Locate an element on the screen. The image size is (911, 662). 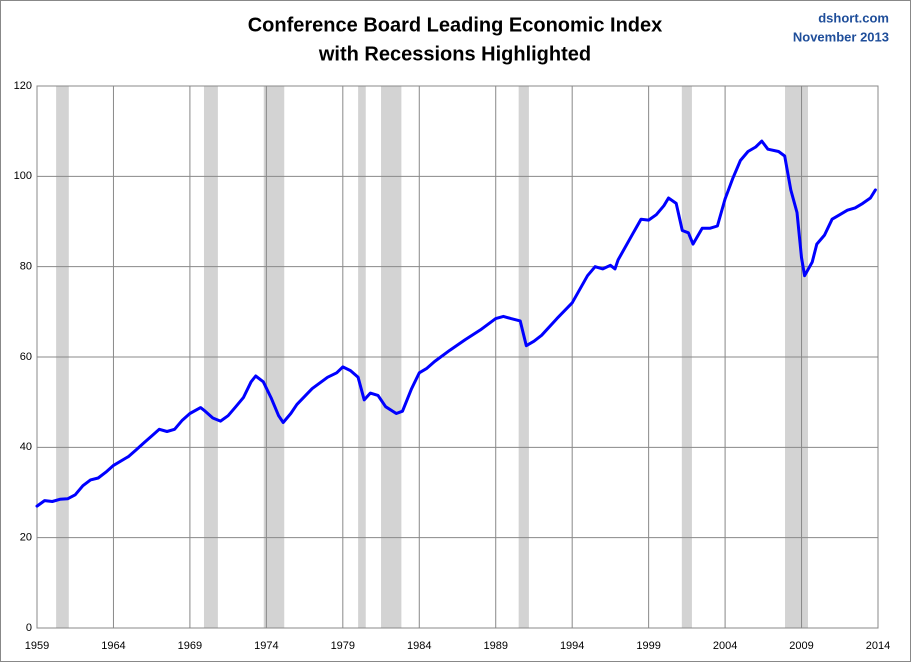
y-tick-label: 60 is located at coordinates (26, 357).